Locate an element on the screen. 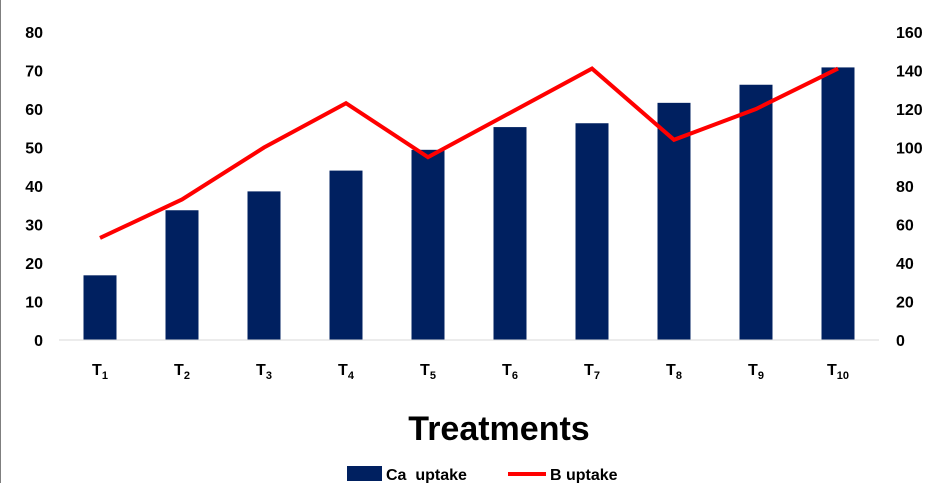 The height and width of the screenshot is (483, 929). right-axis-tick-label: 160 is located at coordinates (909, 33).